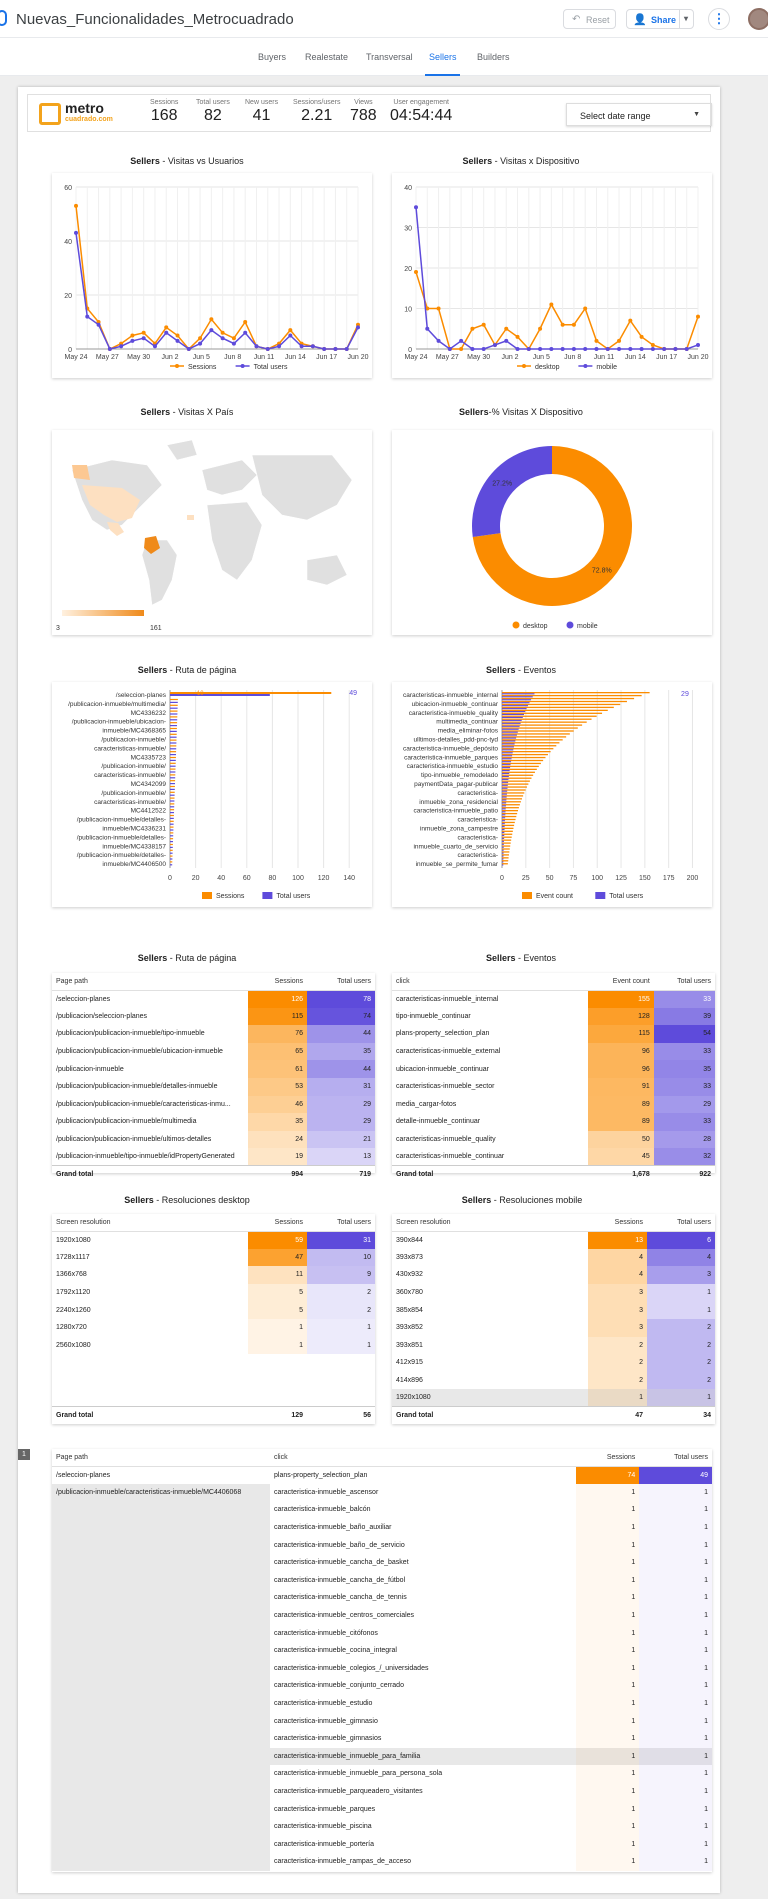 This screenshot has height=1899, width=768. What do you see at coordinates (553, 1327) in the screenshot?
I see `table-row: 393x852 3 2` at bounding box center [553, 1327].